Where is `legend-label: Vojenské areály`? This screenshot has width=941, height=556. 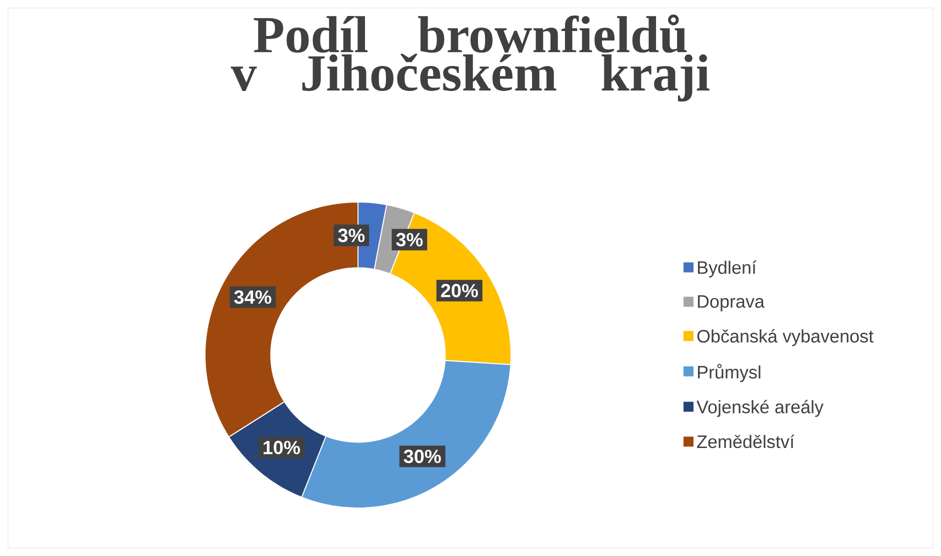 legend-label: Vojenské areály is located at coordinates (760, 408).